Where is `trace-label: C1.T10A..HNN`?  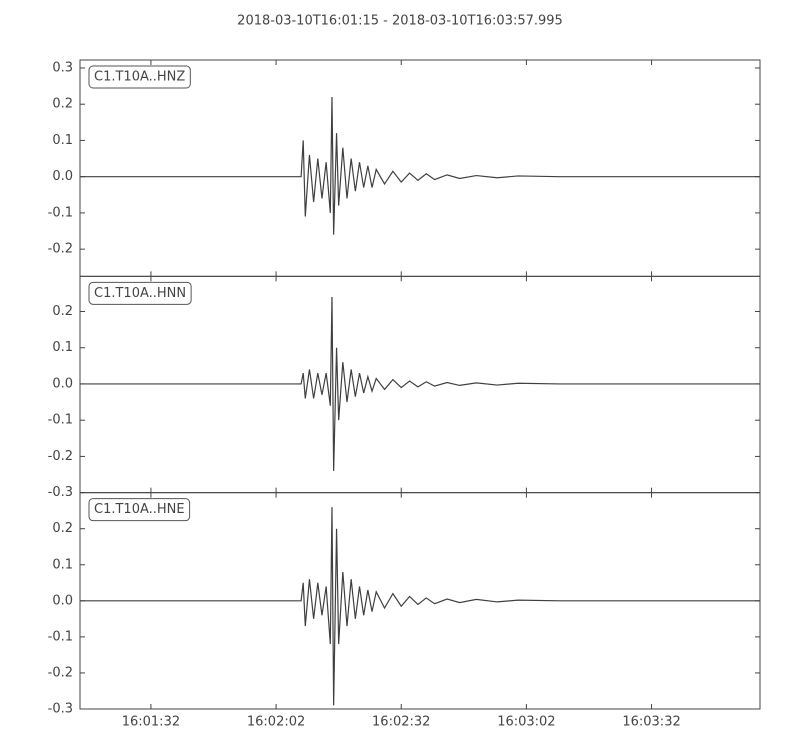
trace-label: C1.T10A..HNN is located at coordinates (140, 293).